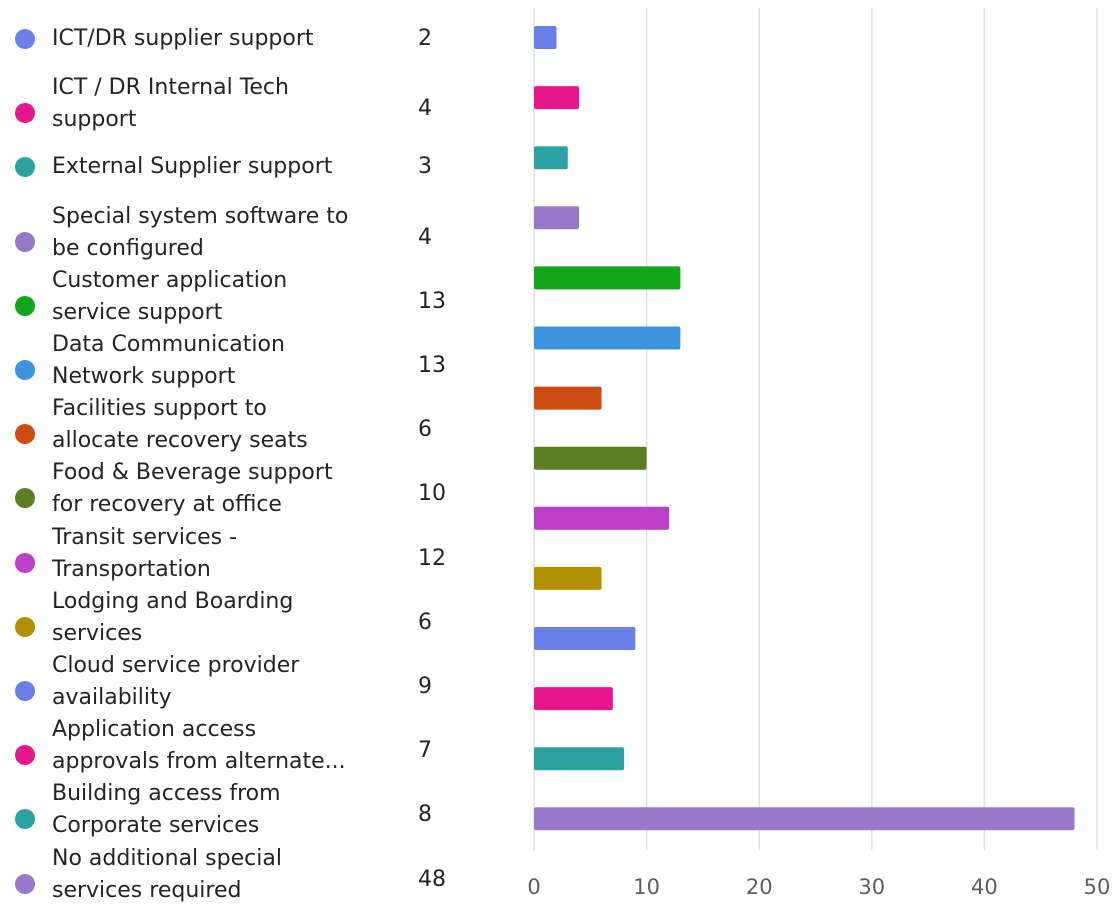 Image resolution: width=1114 pixels, height=907 pixels. What do you see at coordinates (818, 886) in the screenshot?
I see `x-axis-ticks: 0 10 20 30 40 50` at bounding box center [818, 886].